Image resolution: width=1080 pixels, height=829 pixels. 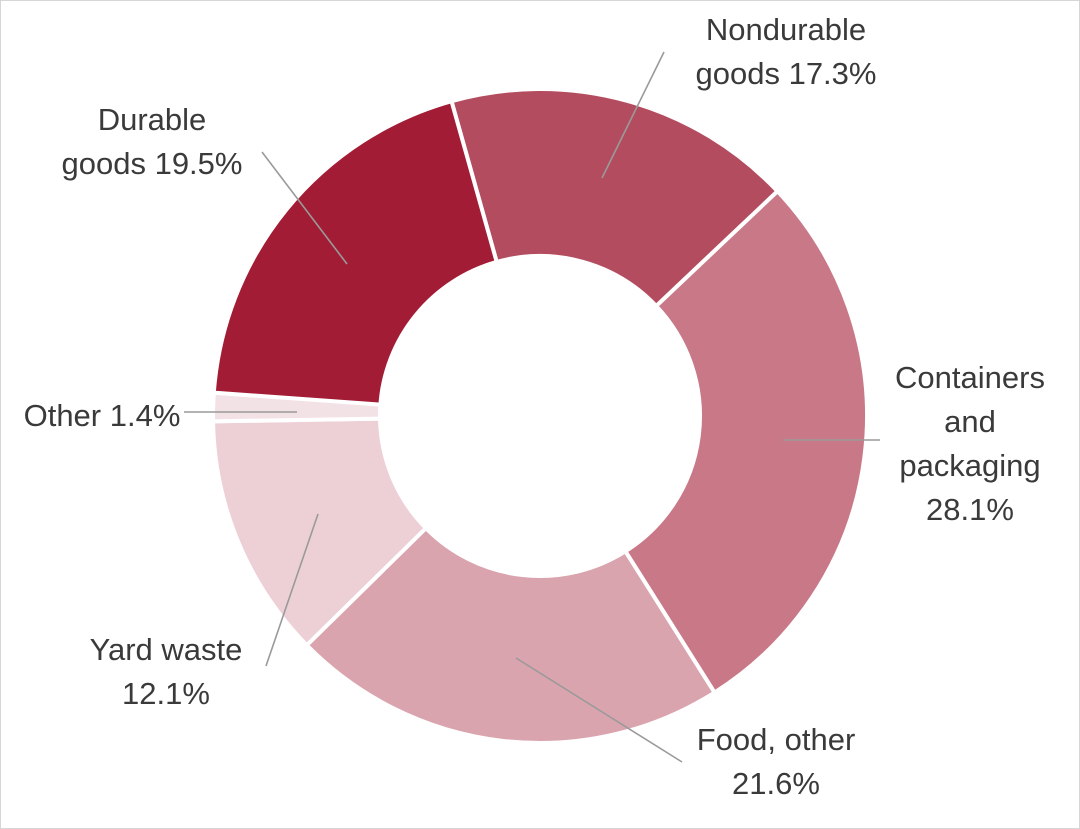 I want to click on slice-label-line: Food, other, so click(x=776, y=739).